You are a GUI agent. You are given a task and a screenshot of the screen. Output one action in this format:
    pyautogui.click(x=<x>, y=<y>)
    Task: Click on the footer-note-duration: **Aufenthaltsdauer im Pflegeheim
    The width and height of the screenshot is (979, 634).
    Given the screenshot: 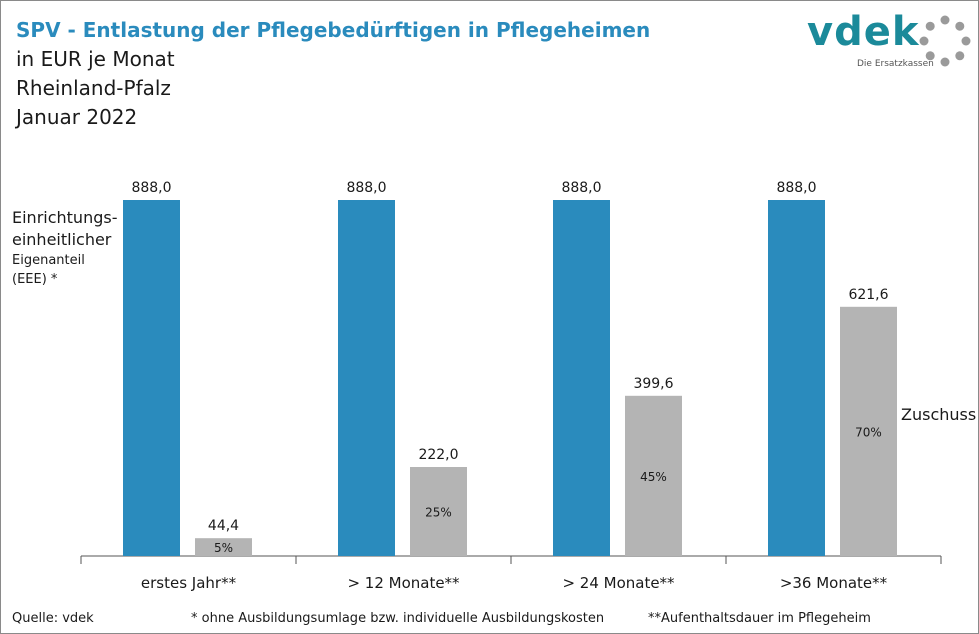 What is the action you would take?
    pyautogui.click(x=759, y=618)
    